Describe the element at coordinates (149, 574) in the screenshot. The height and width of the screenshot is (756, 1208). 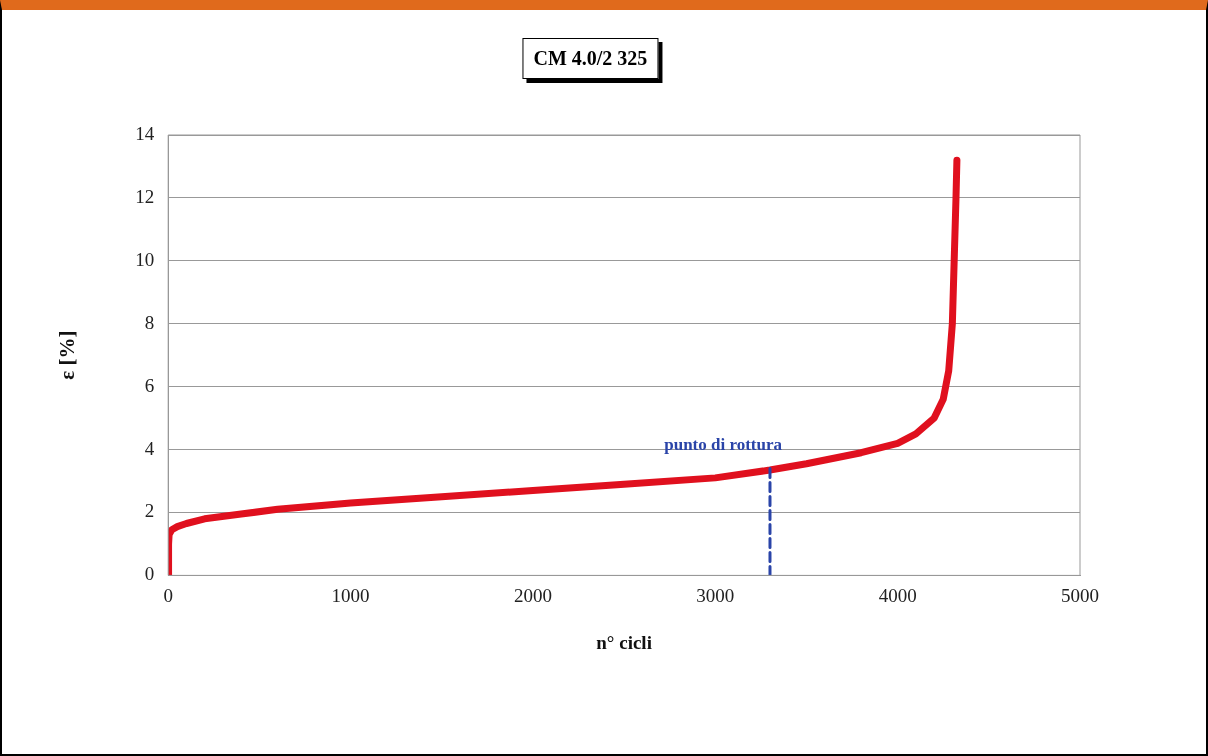
I see `y-tick-label: 0` at that location.